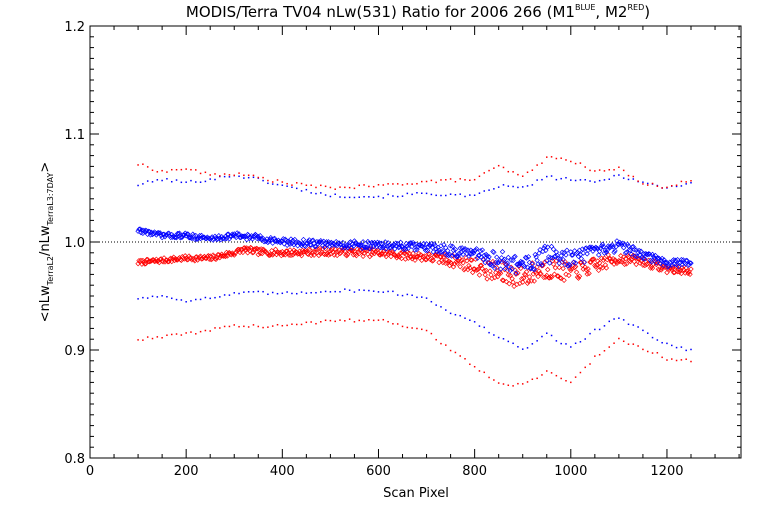 The width and height of the screenshot is (768, 512). I want to click on x-tick-label: 200, so click(186, 471).